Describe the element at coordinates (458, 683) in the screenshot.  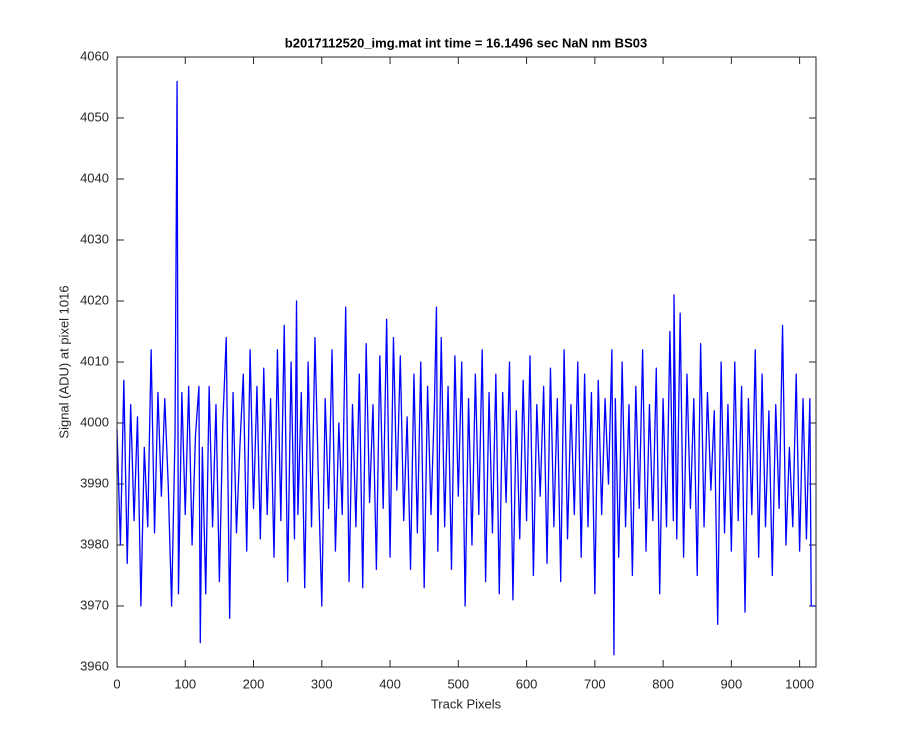
I see `x-tick-label: 500` at that location.